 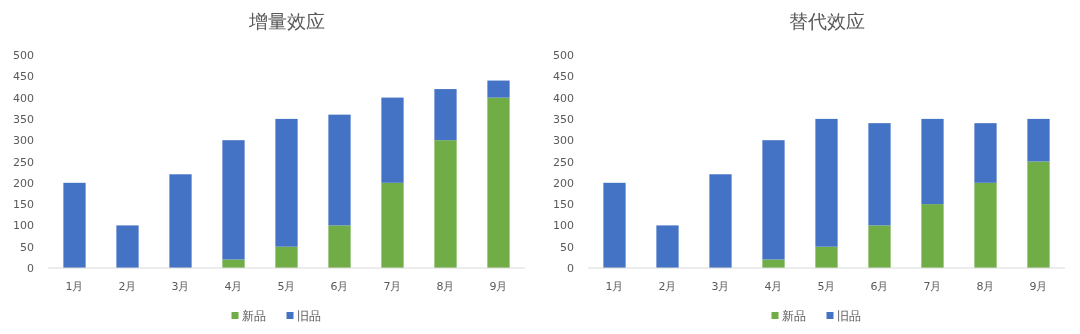 What do you see at coordinates (826, 21) in the screenshot?
I see `chart-title: 替代效应` at bounding box center [826, 21].